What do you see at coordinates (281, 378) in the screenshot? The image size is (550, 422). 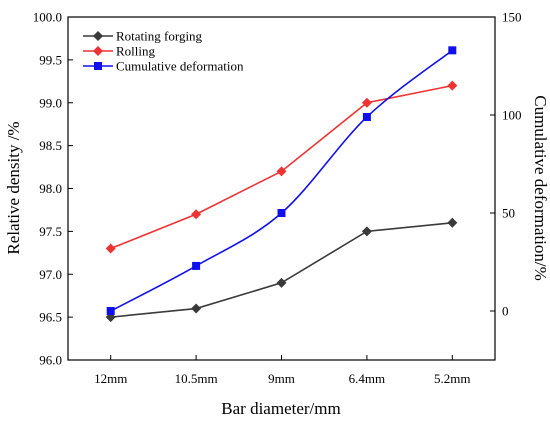 I see `x-tick-label: 9mm` at bounding box center [281, 378].